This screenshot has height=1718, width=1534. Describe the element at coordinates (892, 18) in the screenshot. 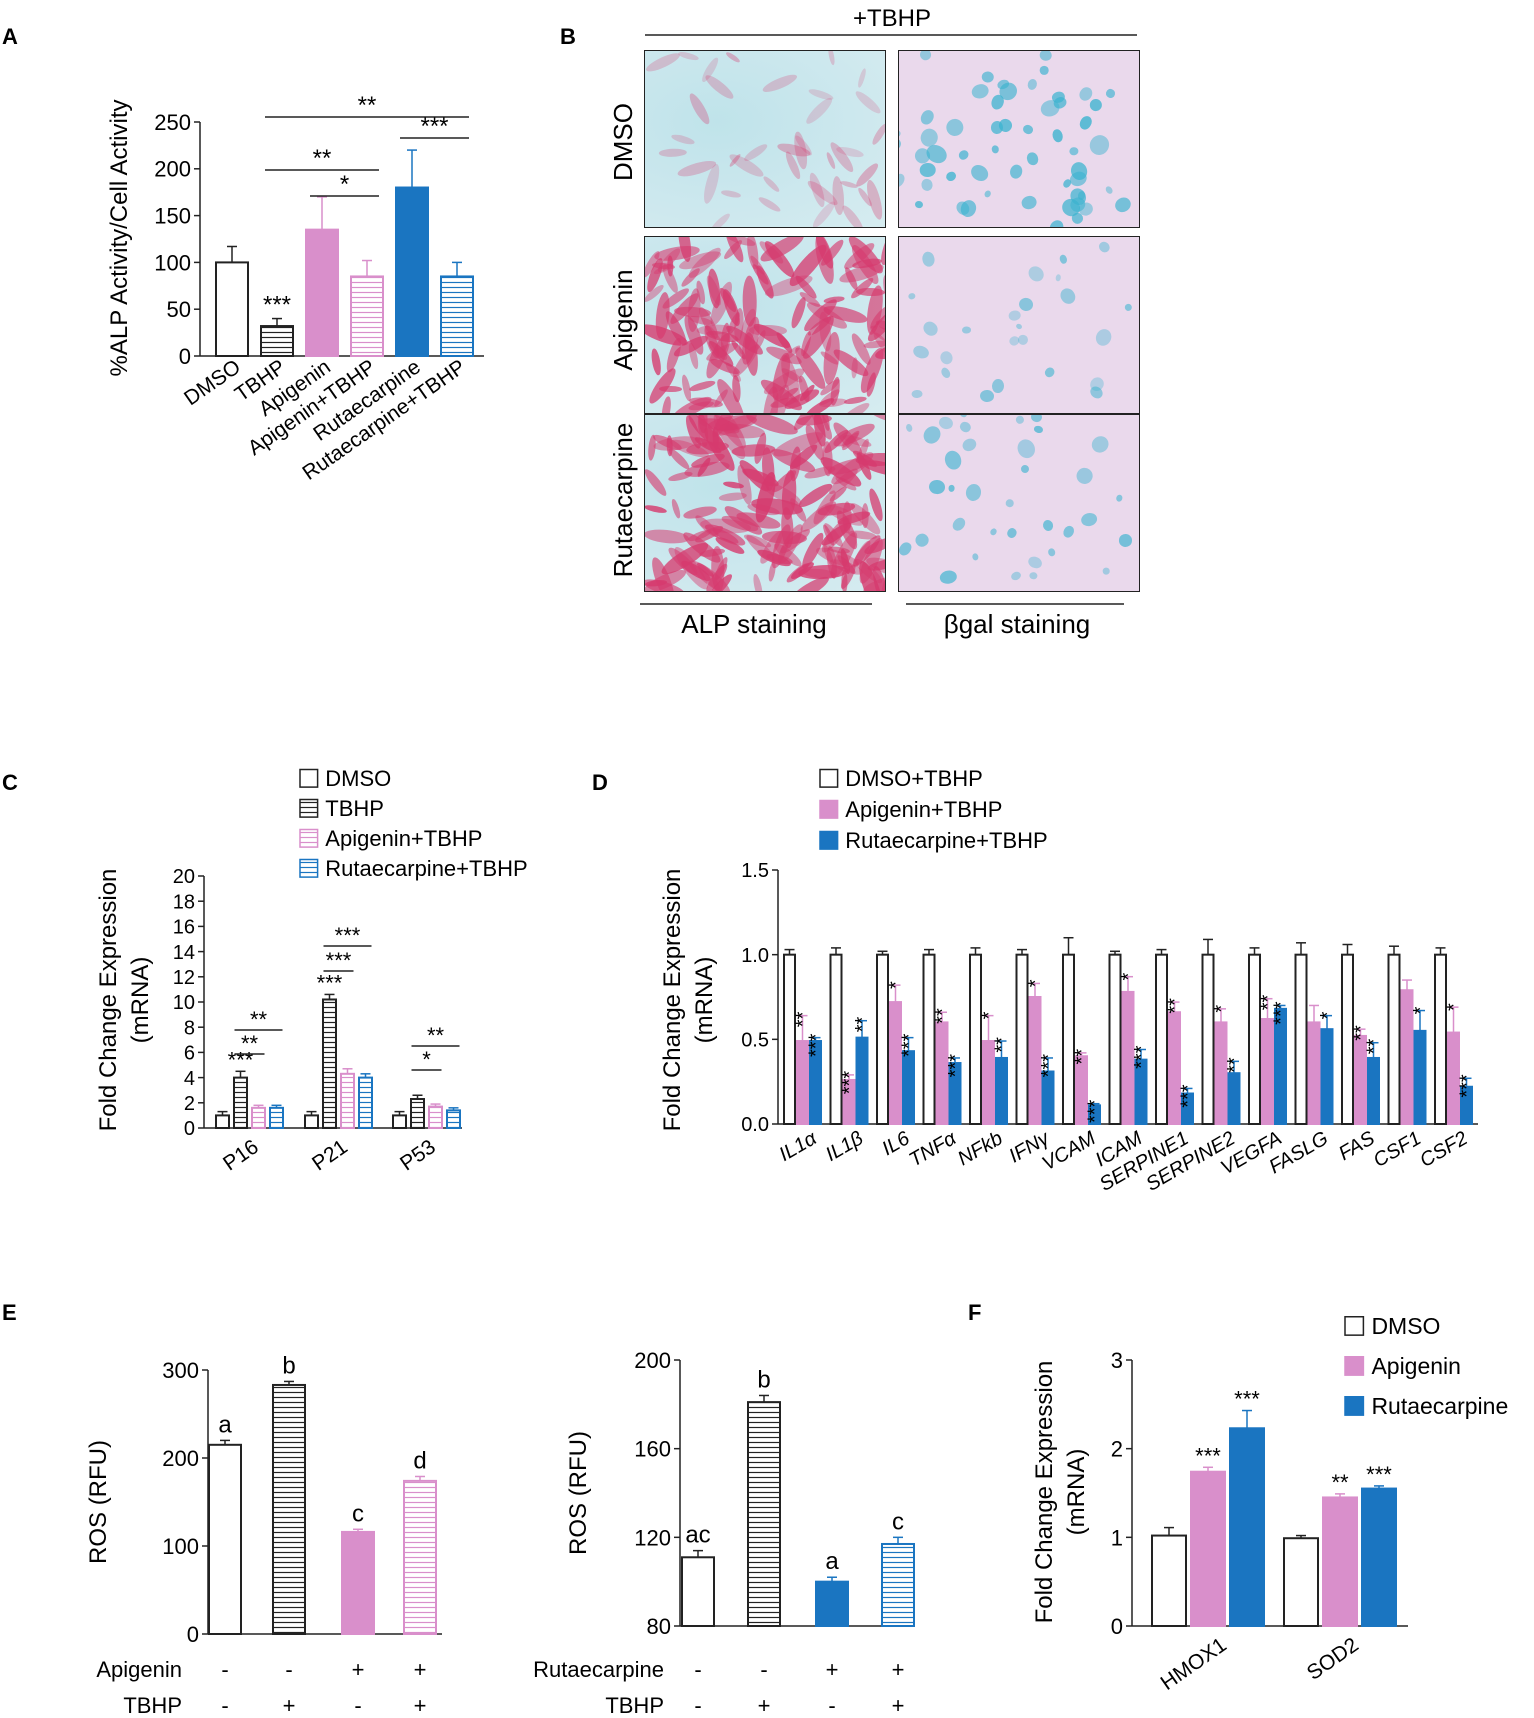

I see `b-treatment-header: +TBHP` at that location.